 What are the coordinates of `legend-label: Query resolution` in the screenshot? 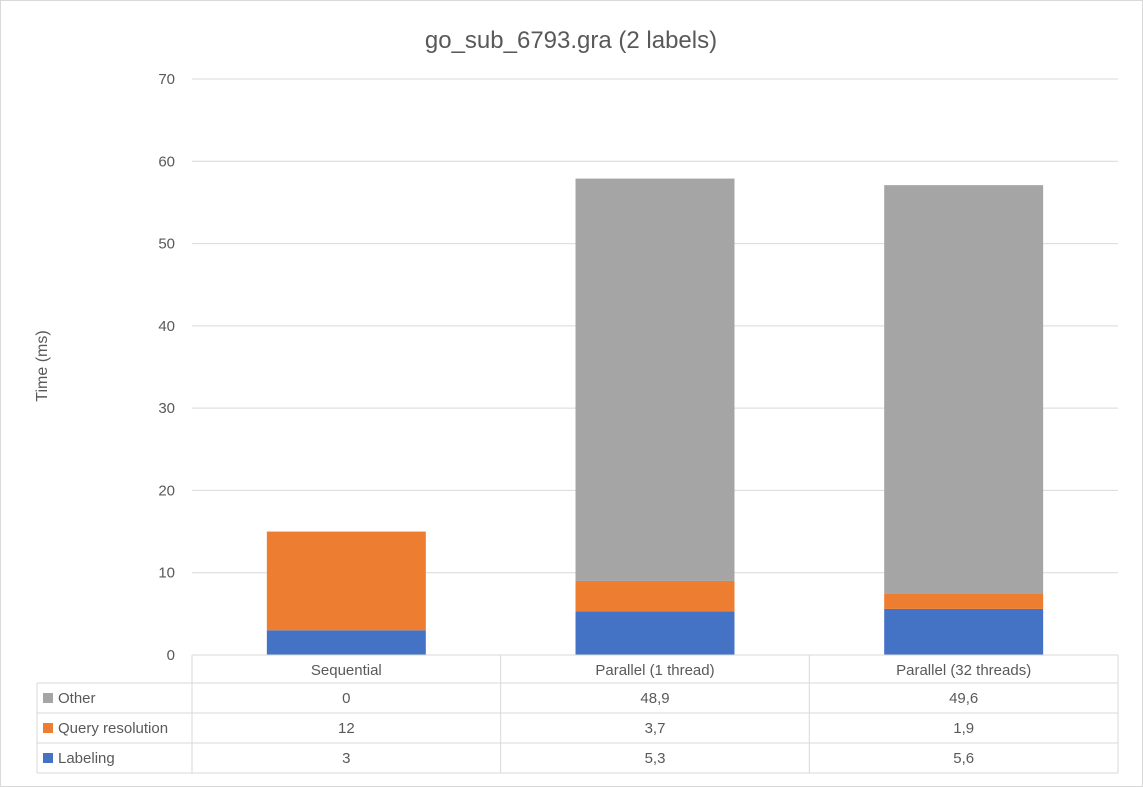 It's located at (113, 728).